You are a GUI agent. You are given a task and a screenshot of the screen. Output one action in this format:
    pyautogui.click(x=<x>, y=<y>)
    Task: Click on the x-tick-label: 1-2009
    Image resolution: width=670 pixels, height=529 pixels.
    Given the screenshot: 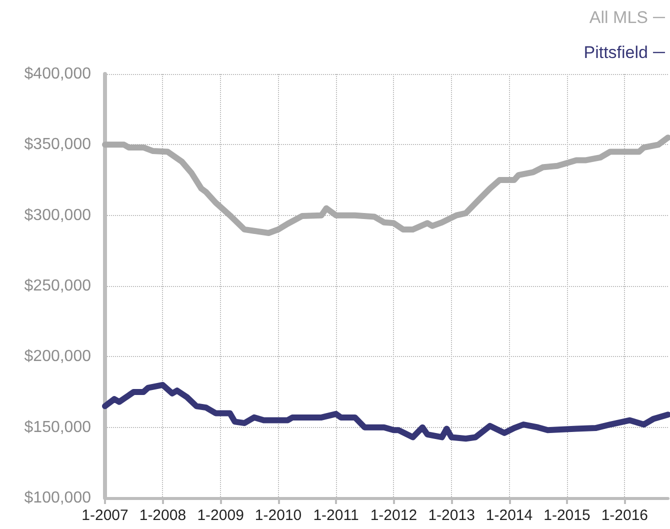 What is the action you would take?
    pyautogui.click(x=220, y=515)
    